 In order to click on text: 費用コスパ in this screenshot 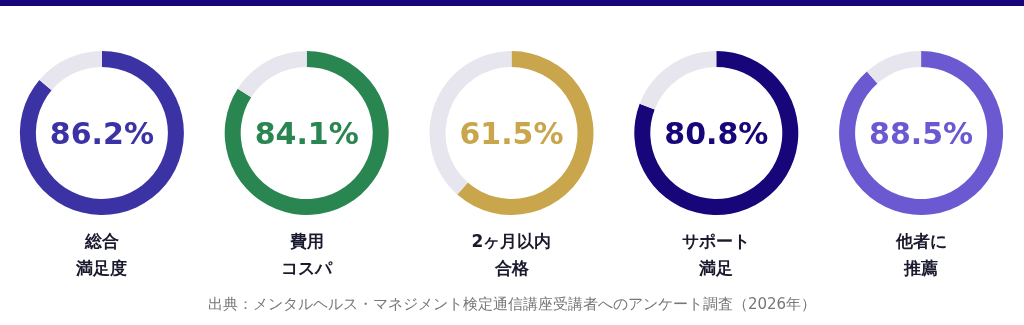, I will do `click(307, 254)`.